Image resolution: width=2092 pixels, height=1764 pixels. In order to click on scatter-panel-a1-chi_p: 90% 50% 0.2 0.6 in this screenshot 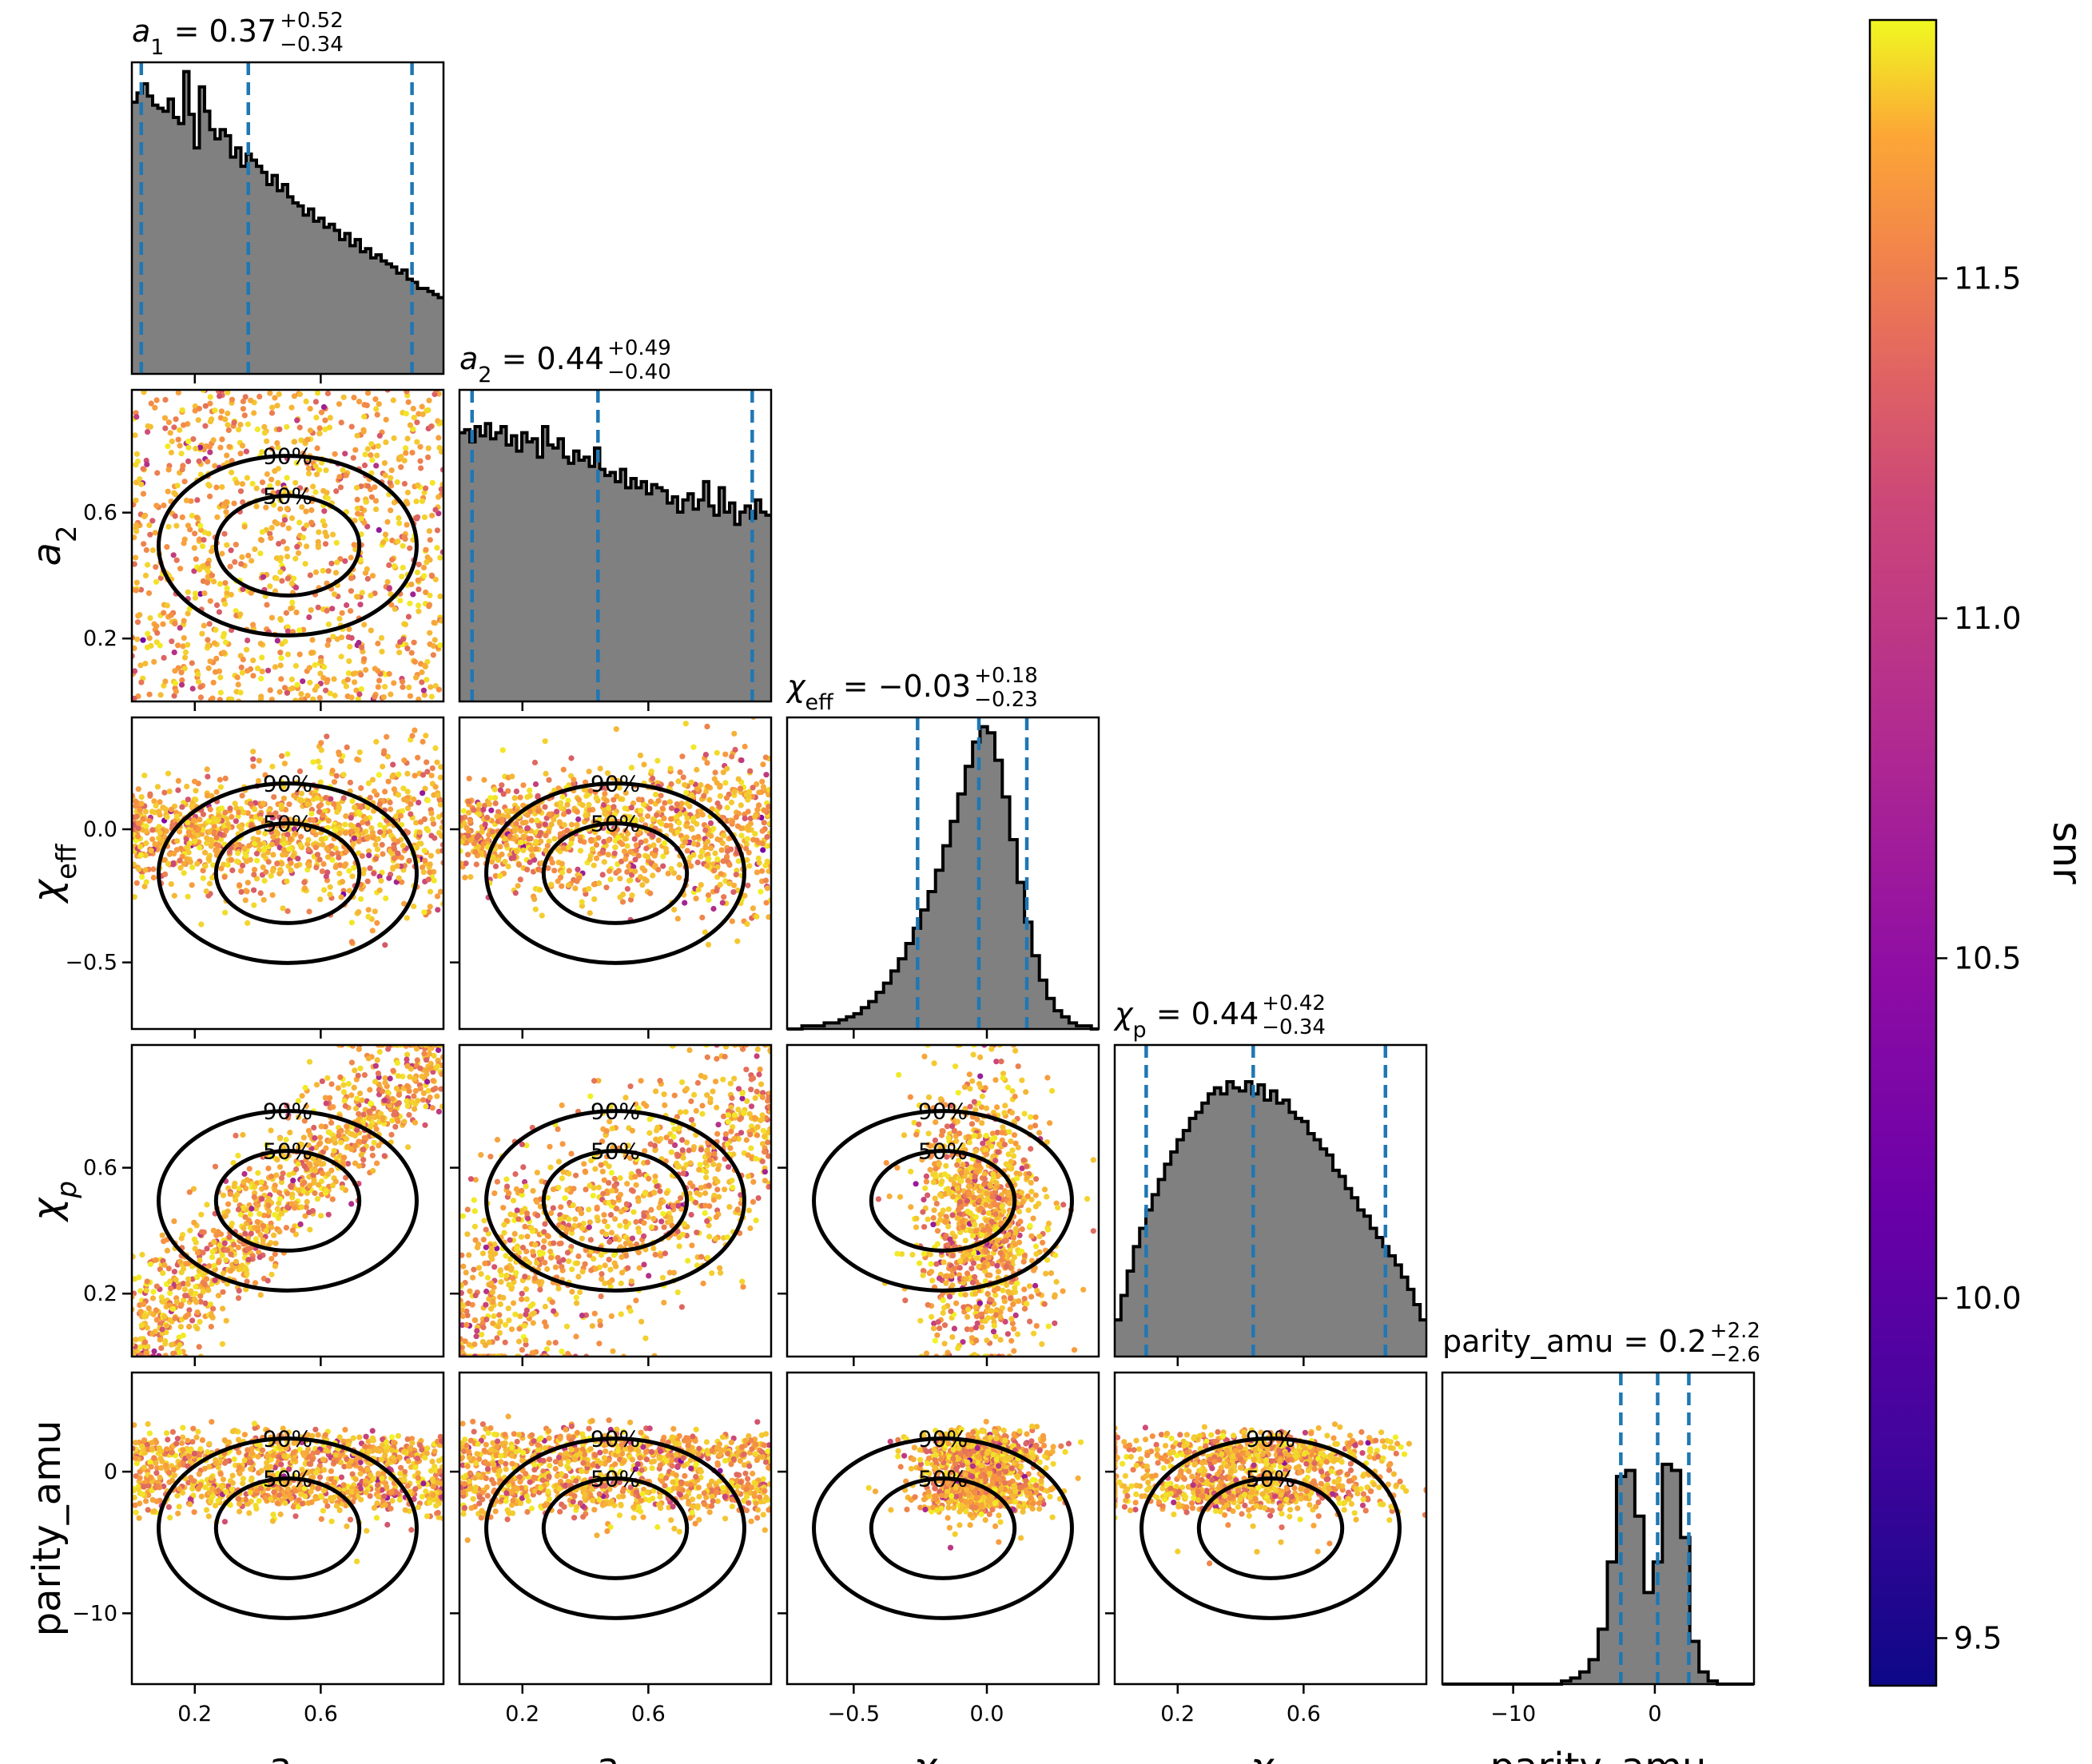, I will do `click(264, 1204)`.